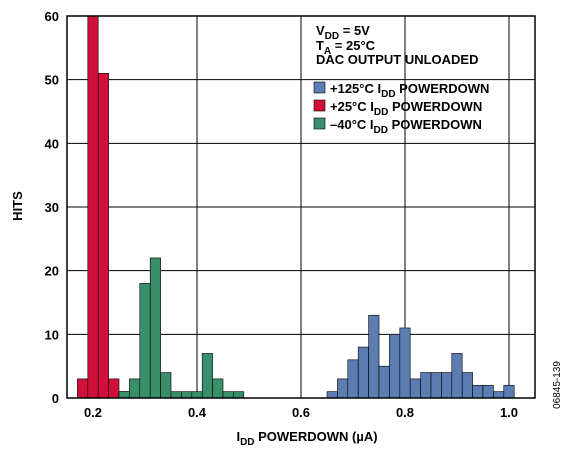 This screenshot has width=568, height=450. Describe the element at coordinates (52, 80) in the screenshot. I see `y-tick-label: 50` at that location.